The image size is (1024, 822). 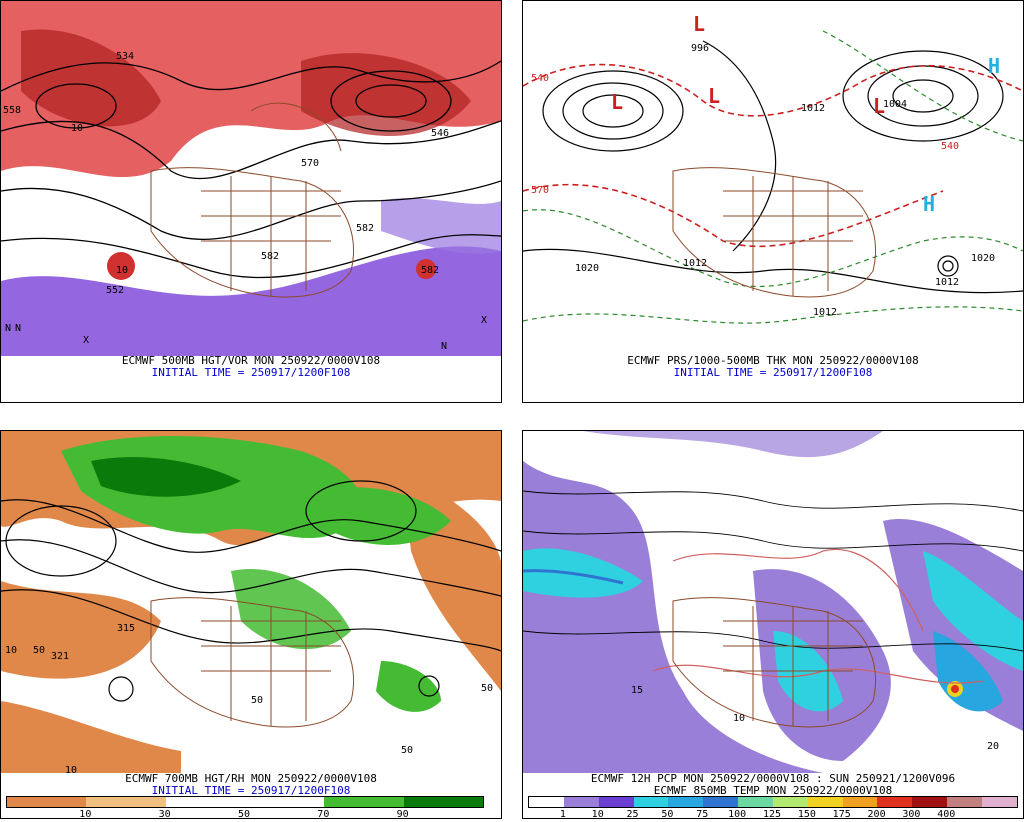 What do you see at coordinates (773, 790) in the screenshot?
I see `caption-pcp-line2: ECMWF 850MB TEMP MON 250922/0000V108` at bounding box center [773, 790].